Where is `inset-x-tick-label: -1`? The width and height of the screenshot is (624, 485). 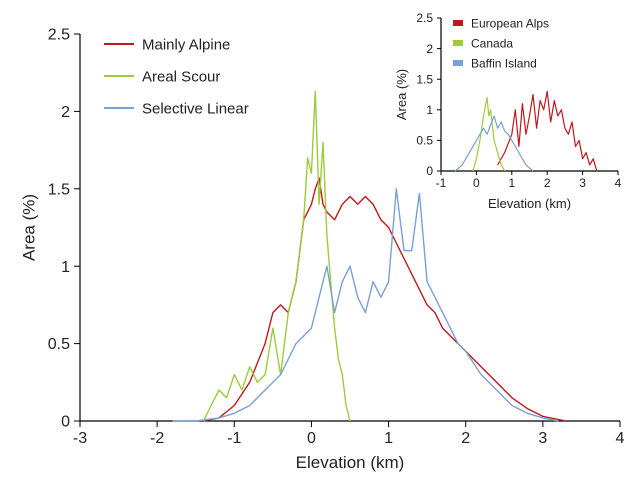
inset-x-tick-label: -1 is located at coordinates (441, 183).